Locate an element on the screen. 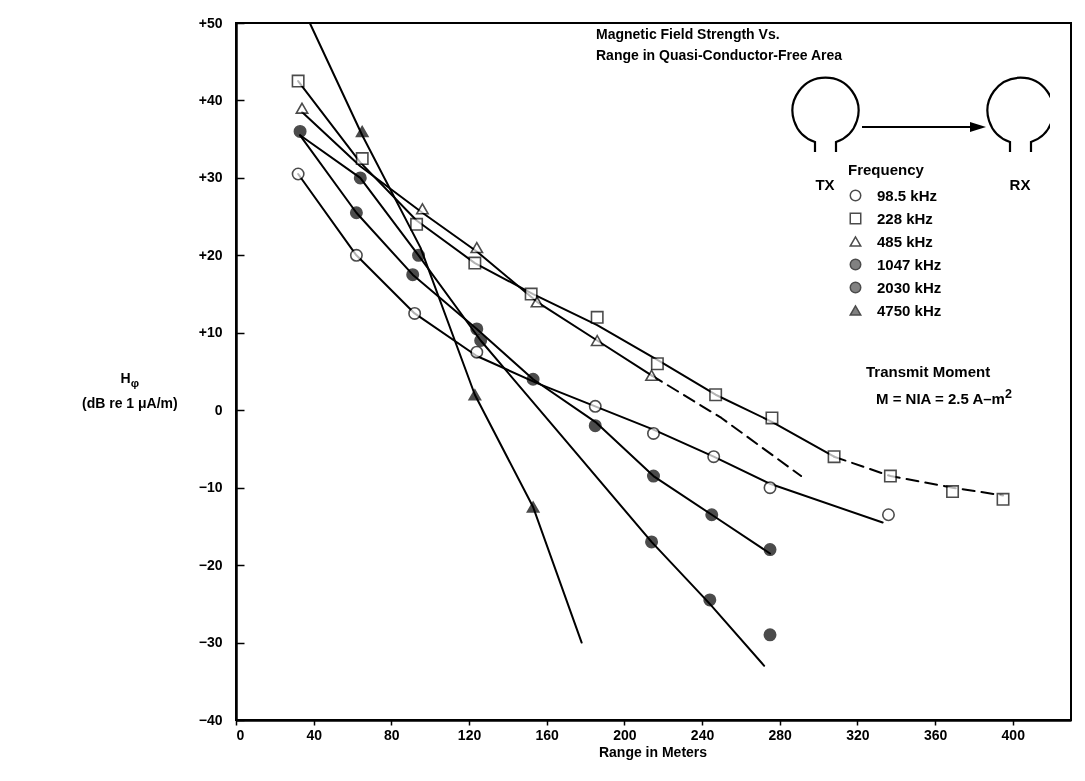 The height and width of the screenshot is (781, 1085). y-tick-label: +50 is located at coordinates (210, 22).